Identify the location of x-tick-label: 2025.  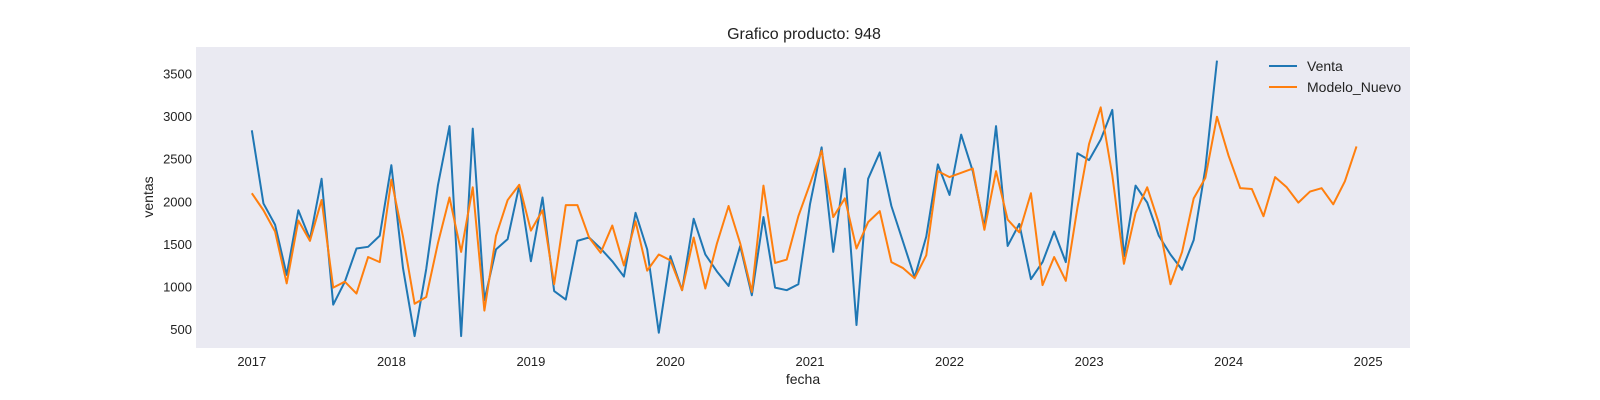
(1368, 361).